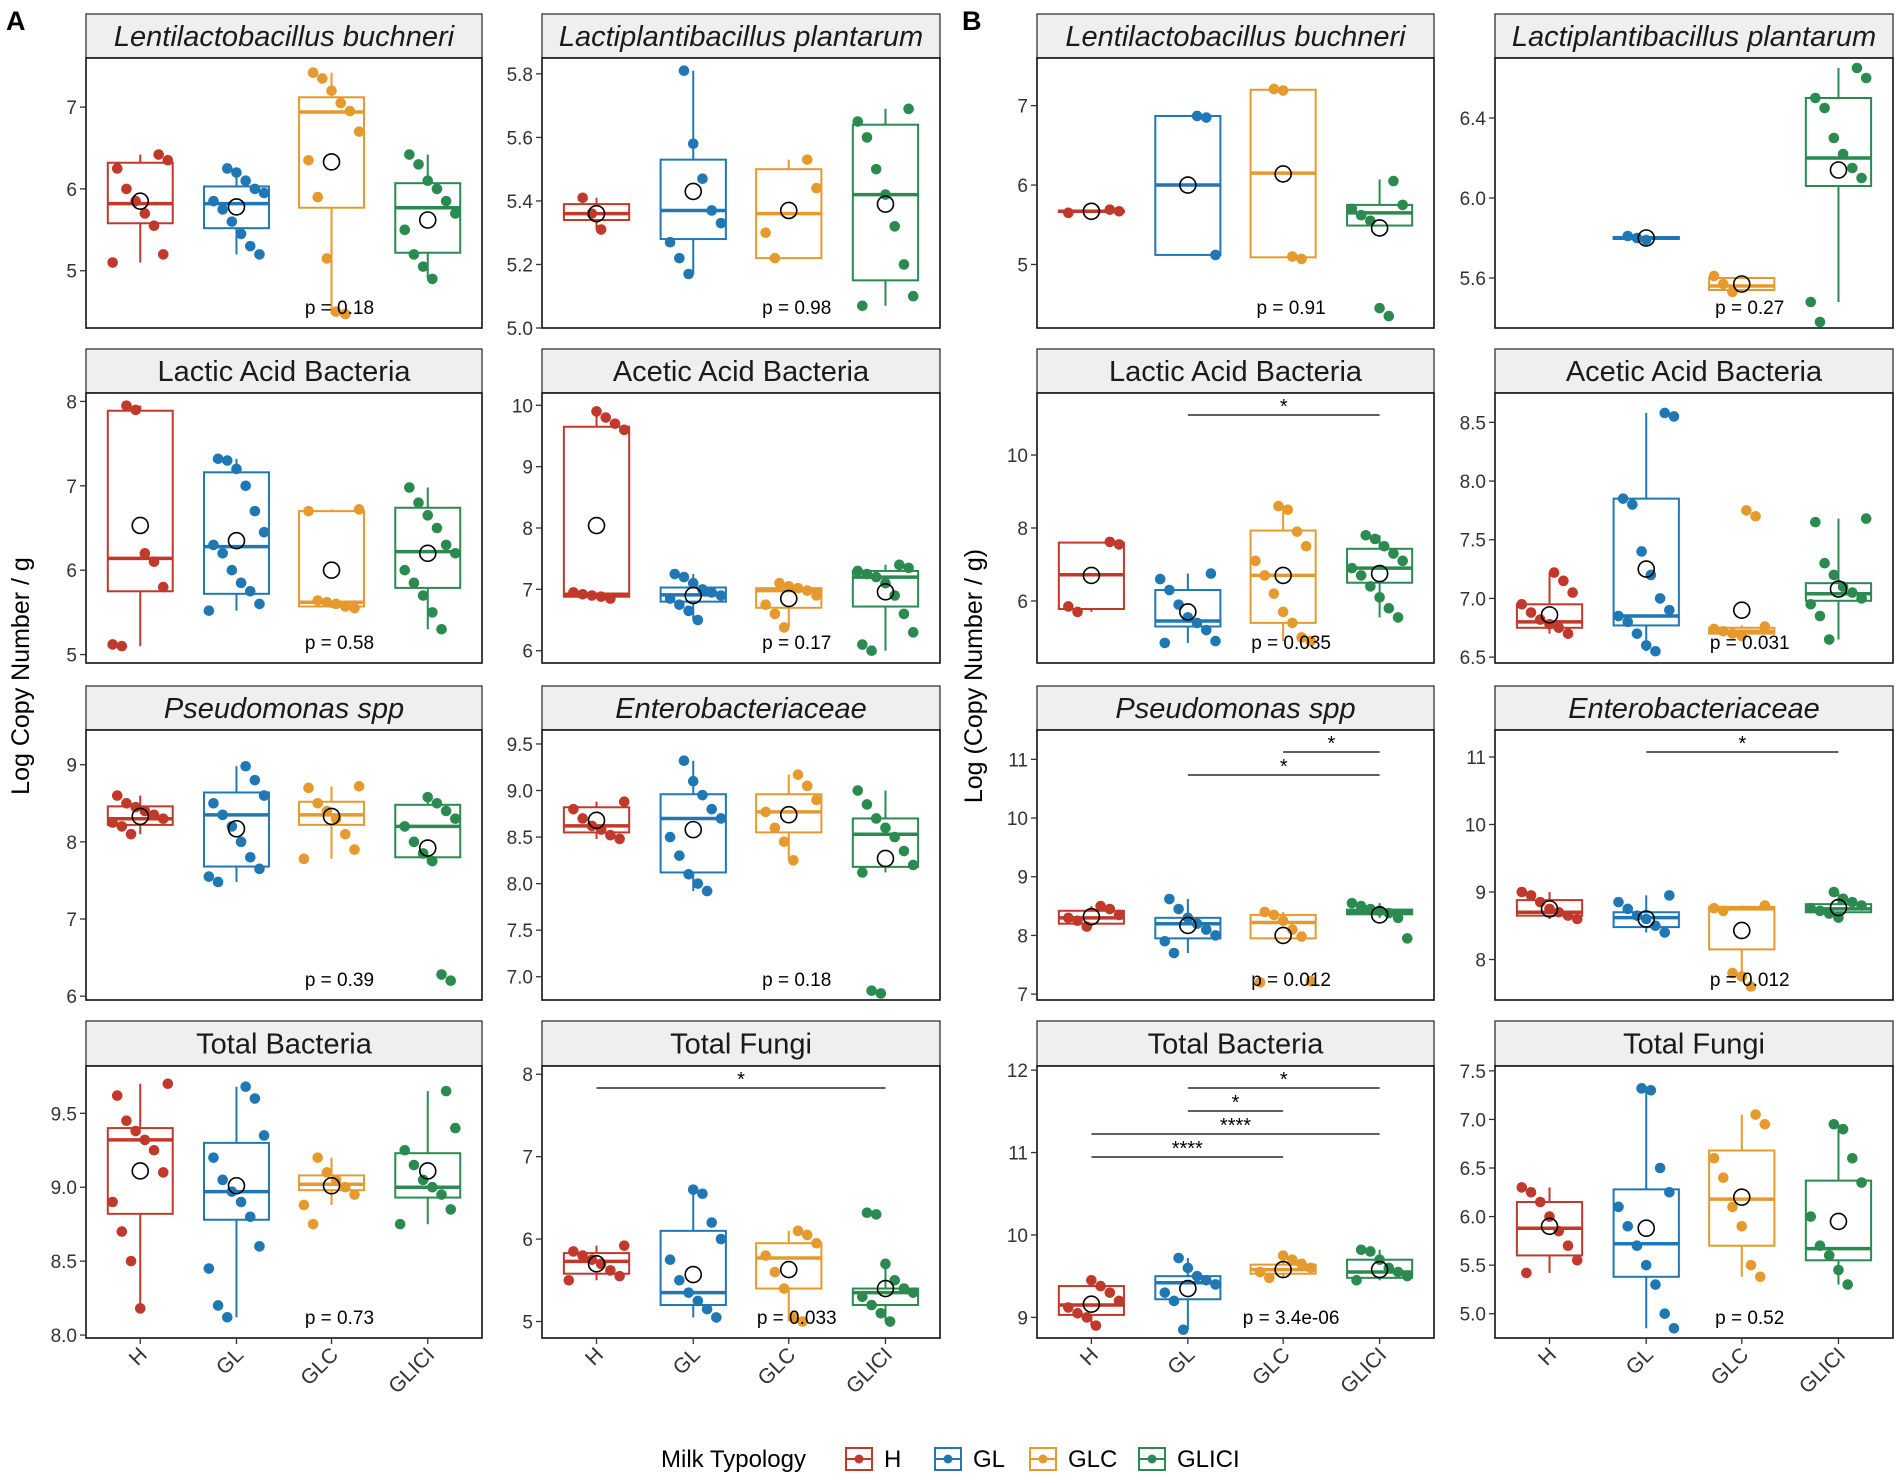 The height and width of the screenshot is (1483, 1902). I want to click on panel-b-lentilactobacillus-buchneri-gl-mean-marker, so click(1188, 185).